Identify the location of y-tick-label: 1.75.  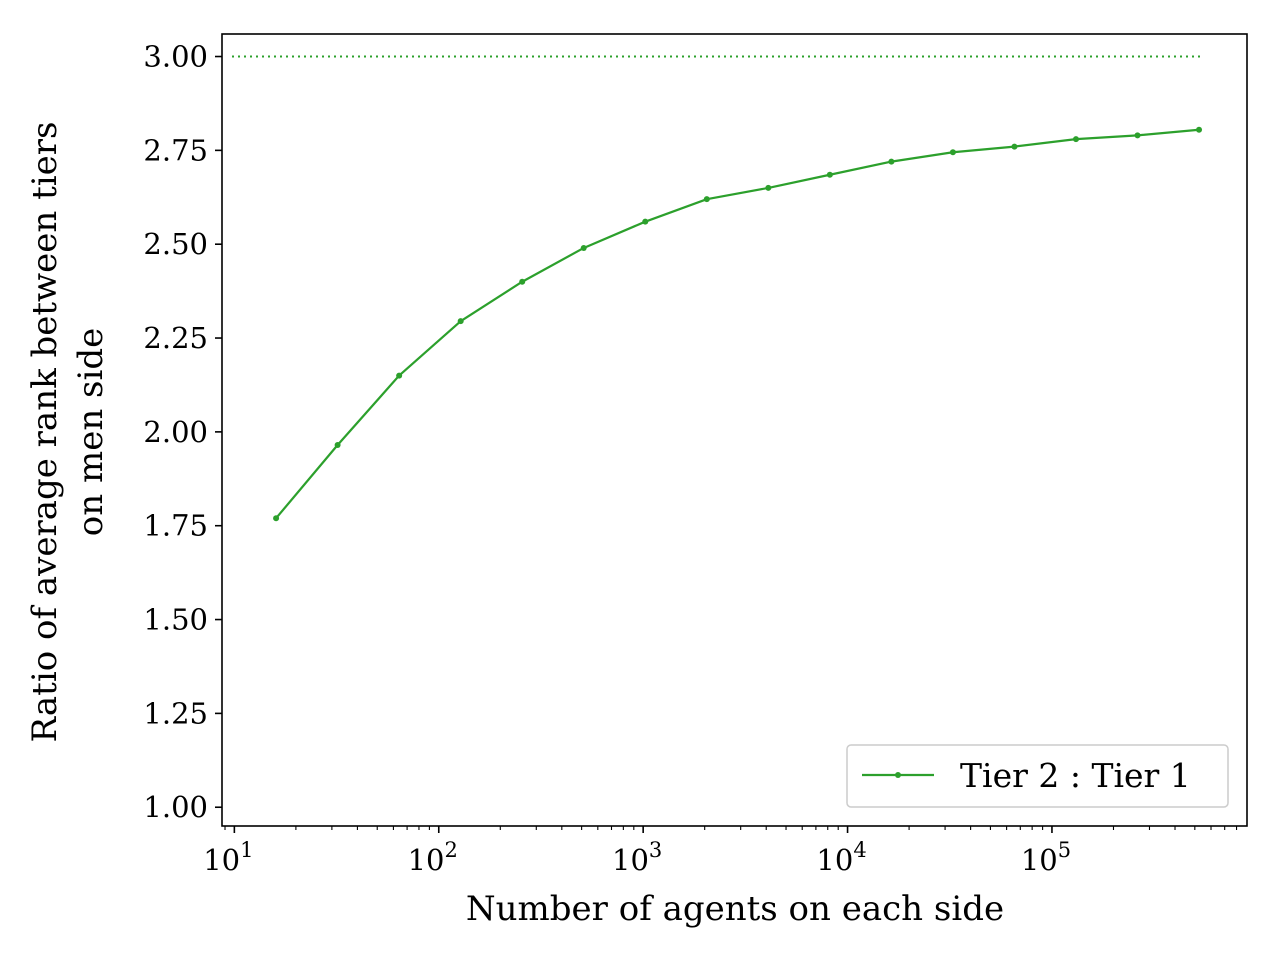
(175, 526).